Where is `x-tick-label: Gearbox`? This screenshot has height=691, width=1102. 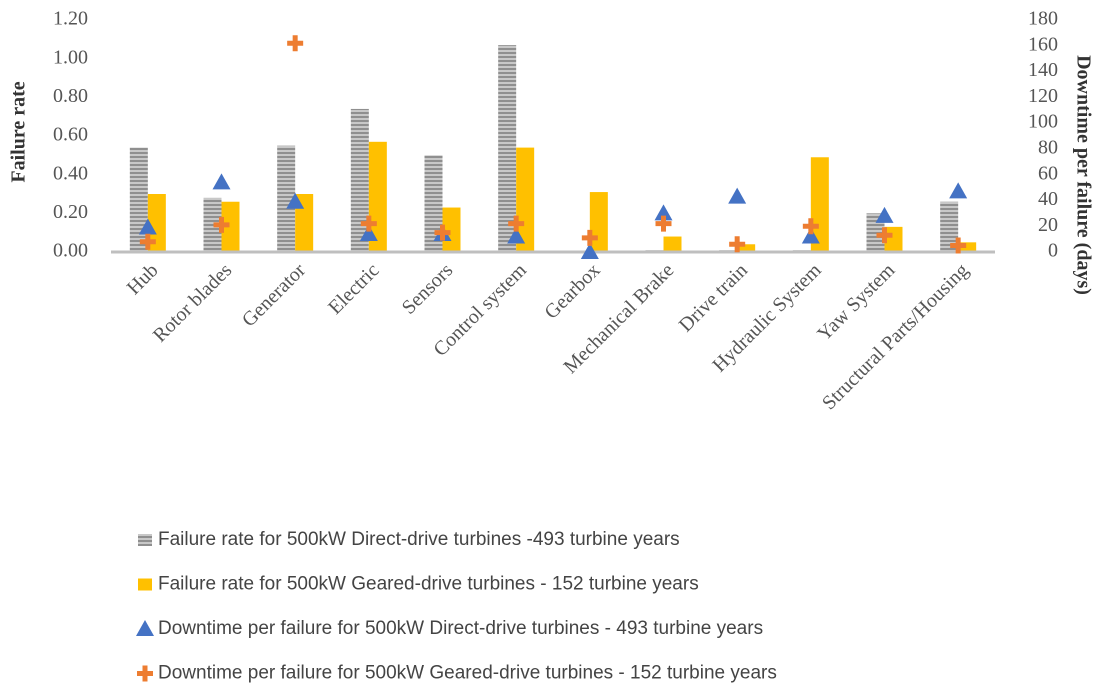
x-tick-label: Gearbox is located at coordinates (572, 291).